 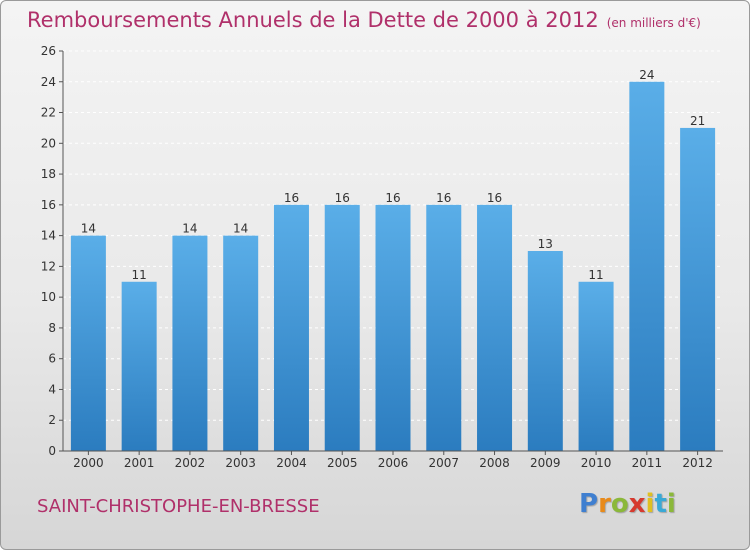 I want to click on x-tick-label: 2007, so click(x=443, y=463).